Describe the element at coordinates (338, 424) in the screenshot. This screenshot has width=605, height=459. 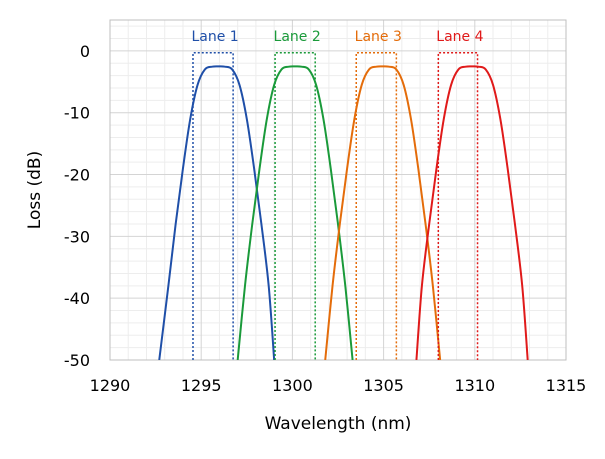
I see `x-axis-label: Wavelength (nm)` at that location.